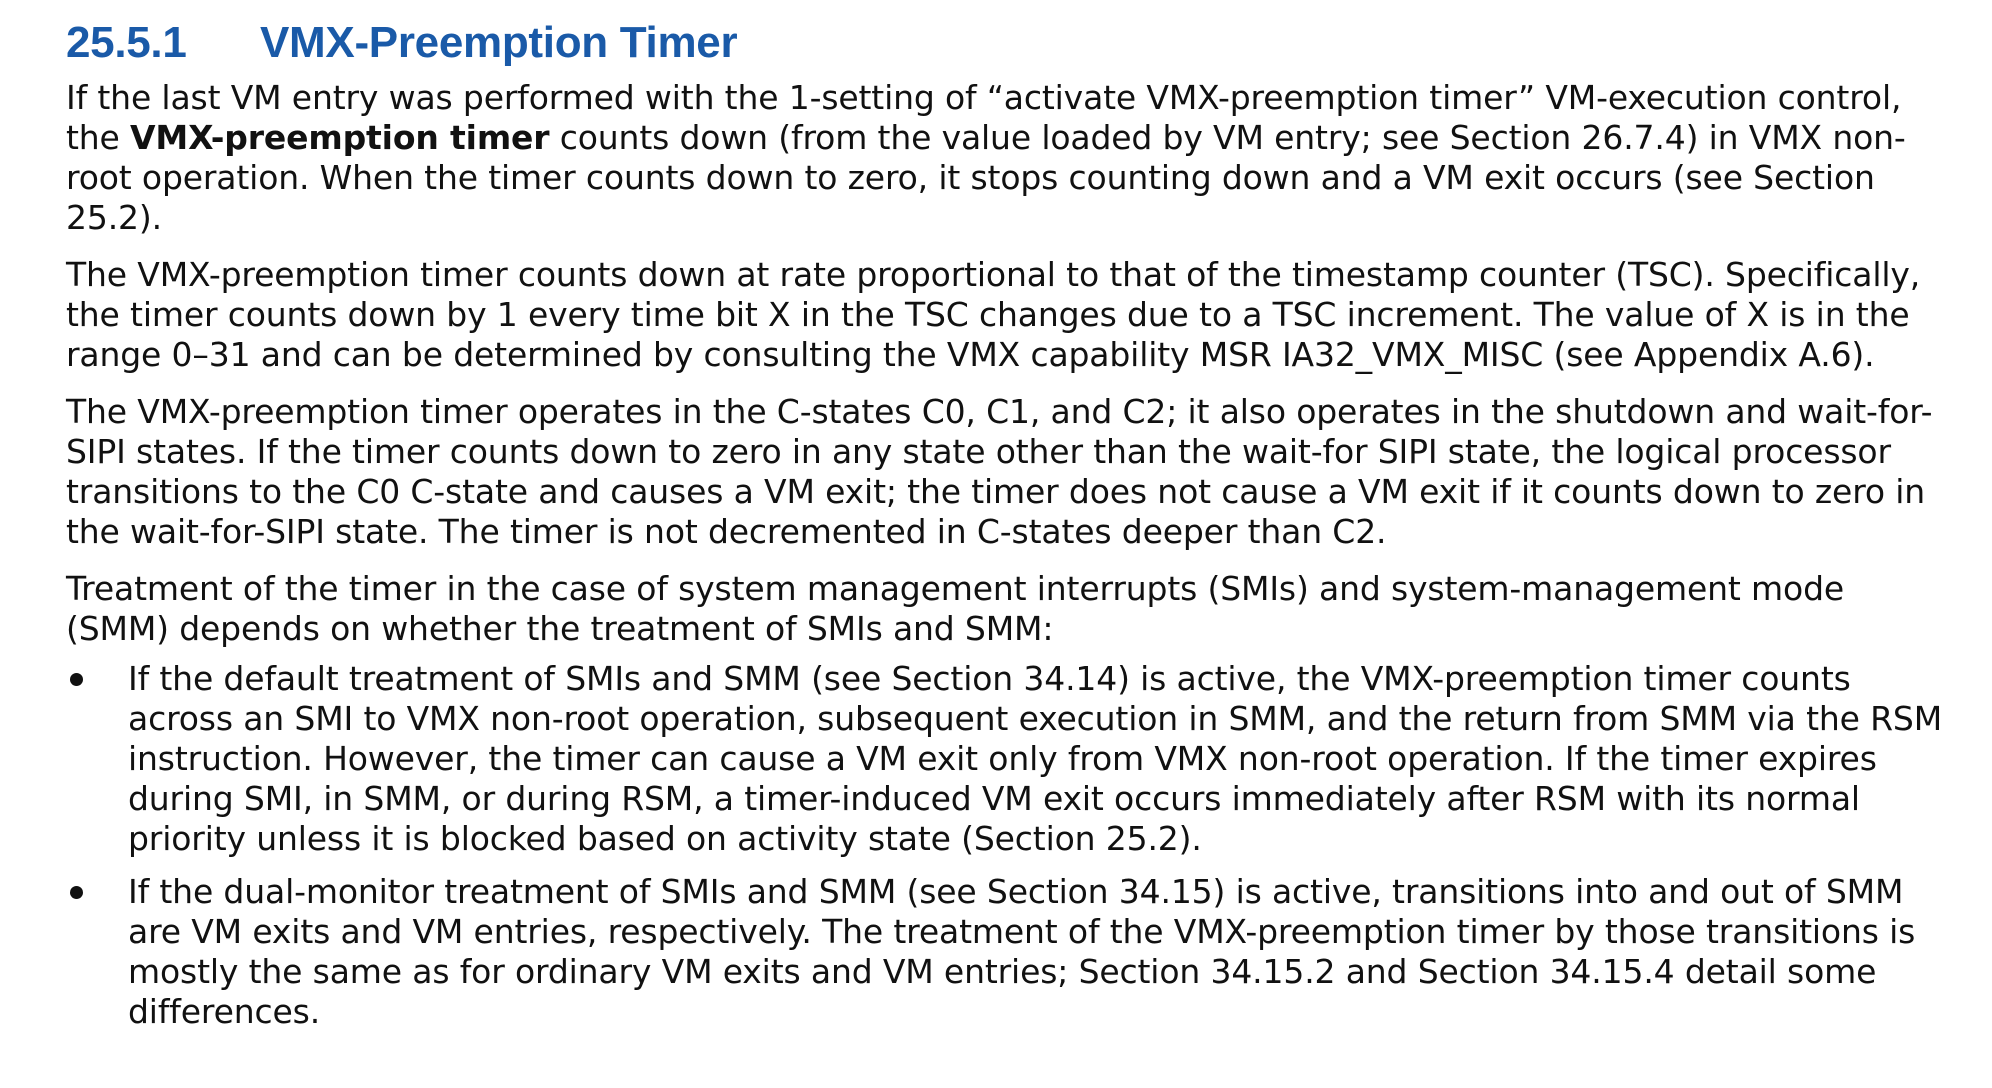 This screenshot has height=1088, width=1992. I want to click on section-title: VMX-Preemption Timer, so click(499, 42).